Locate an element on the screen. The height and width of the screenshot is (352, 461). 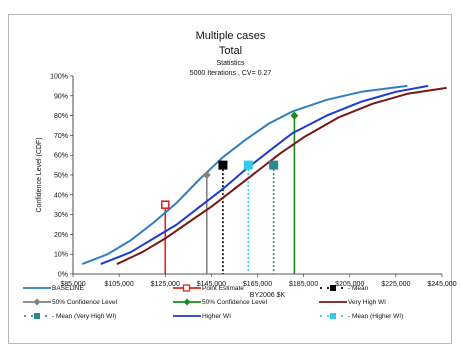
y-tick-label: 60% is located at coordinates (61, 156).